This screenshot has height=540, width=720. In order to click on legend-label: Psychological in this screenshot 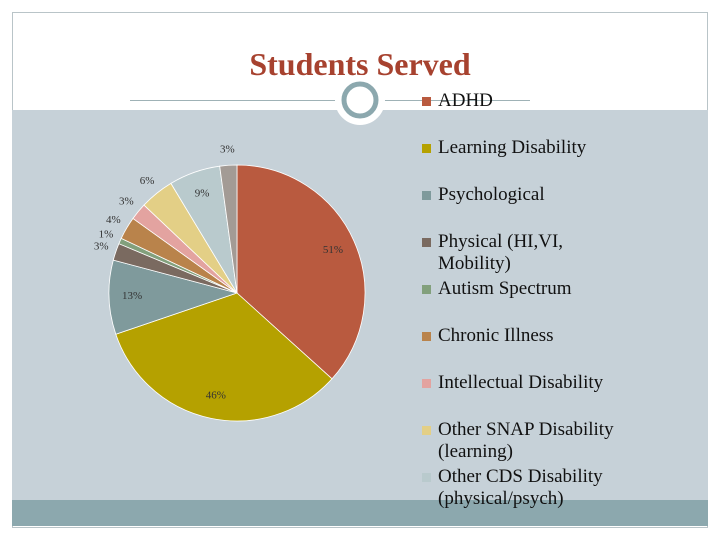, I will do `click(491, 194)`.